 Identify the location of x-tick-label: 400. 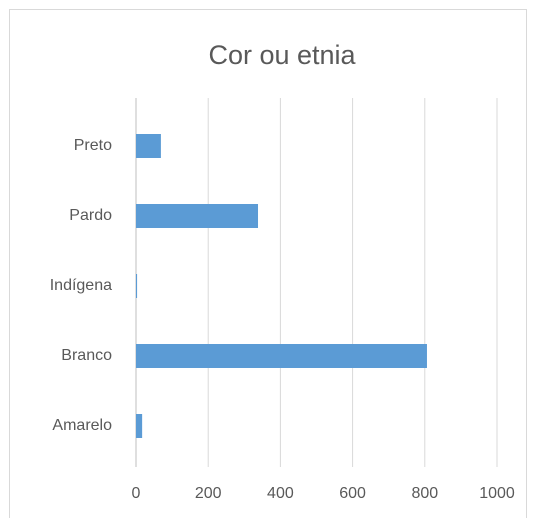
(280, 493).